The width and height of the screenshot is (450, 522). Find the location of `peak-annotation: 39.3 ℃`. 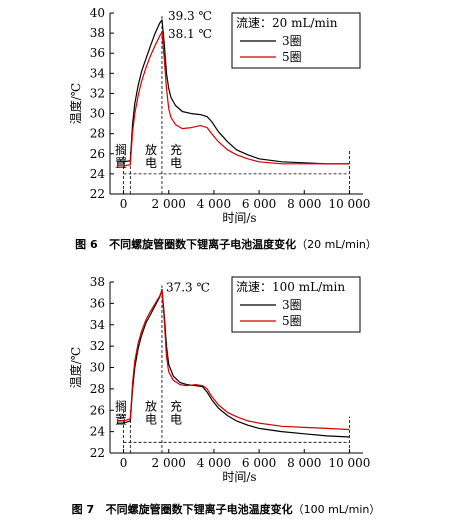

peak-annotation: 39.3 ℃ is located at coordinates (190, 16).